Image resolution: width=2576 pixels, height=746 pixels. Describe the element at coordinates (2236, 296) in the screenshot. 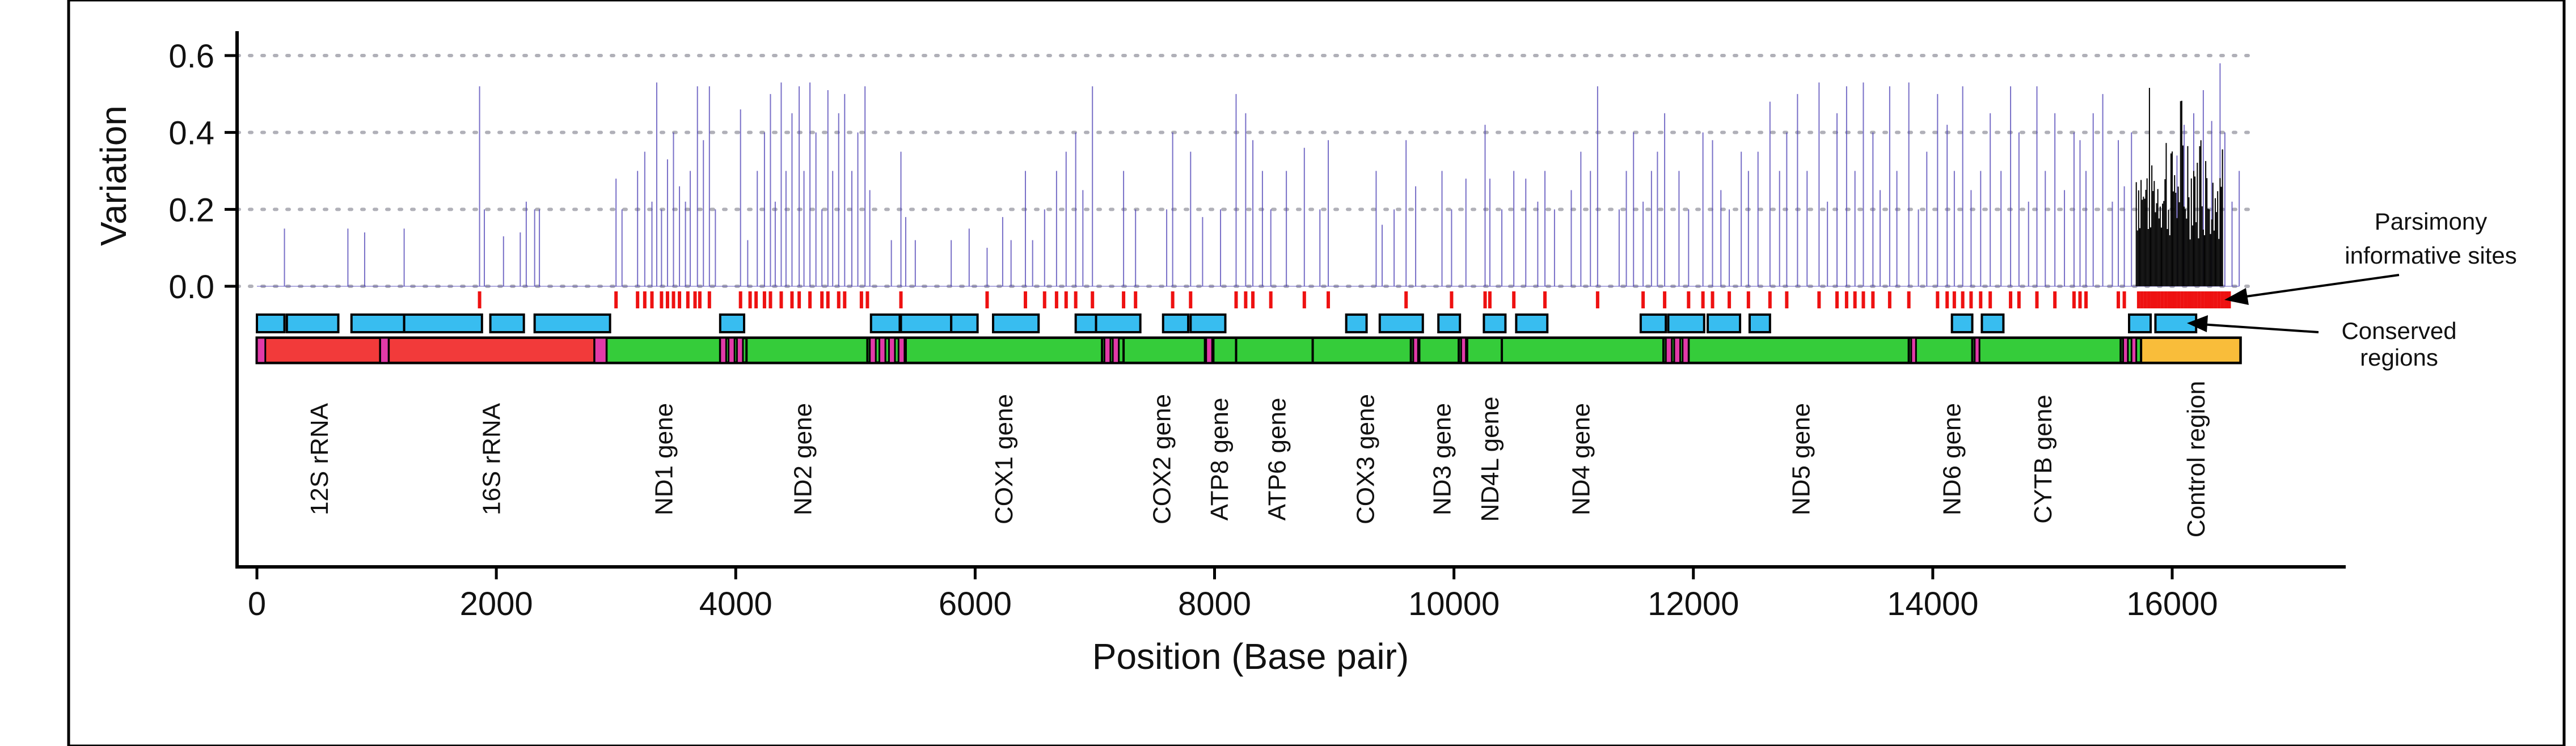

I see `annotation-parsimony-arrowhead` at that location.